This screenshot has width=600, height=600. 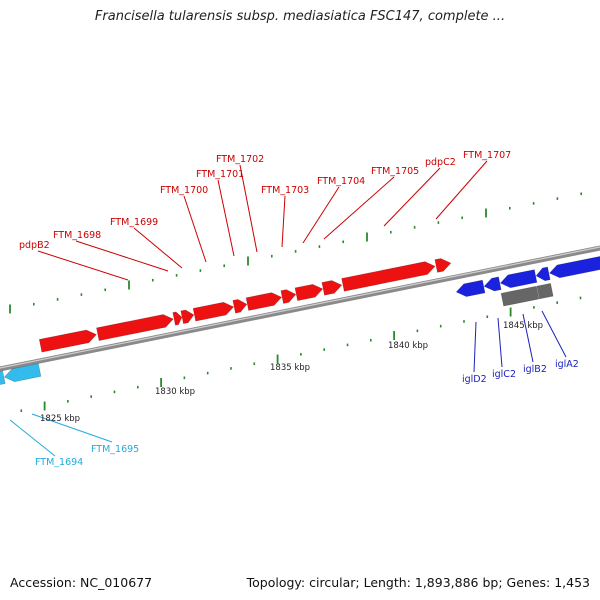 What do you see at coordinates (115, 449) in the screenshot?
I see `gene-label: FTM_1695` at bounding box center [115, 449].